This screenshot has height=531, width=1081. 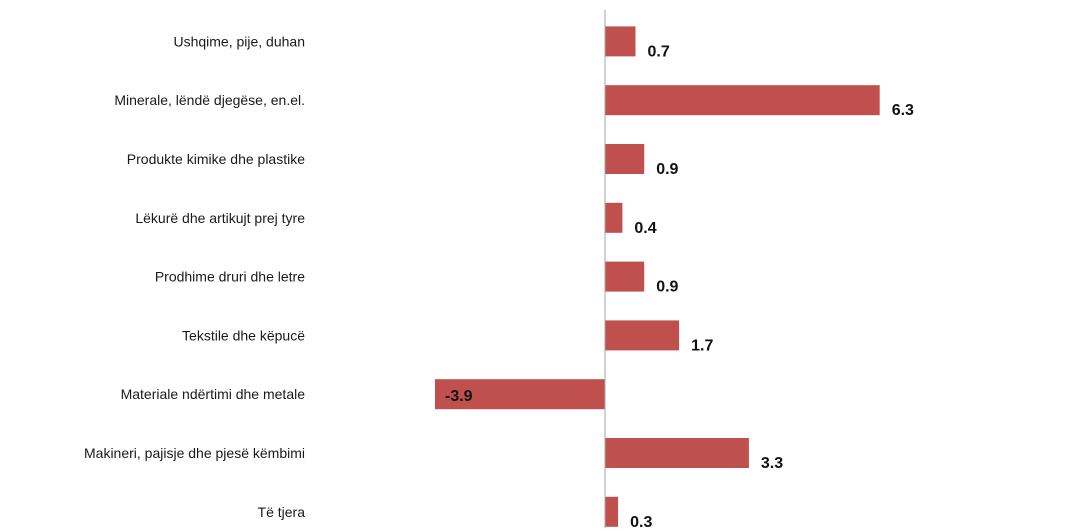 I want to click on value-label: -3.9, so click(x=459, y=396).